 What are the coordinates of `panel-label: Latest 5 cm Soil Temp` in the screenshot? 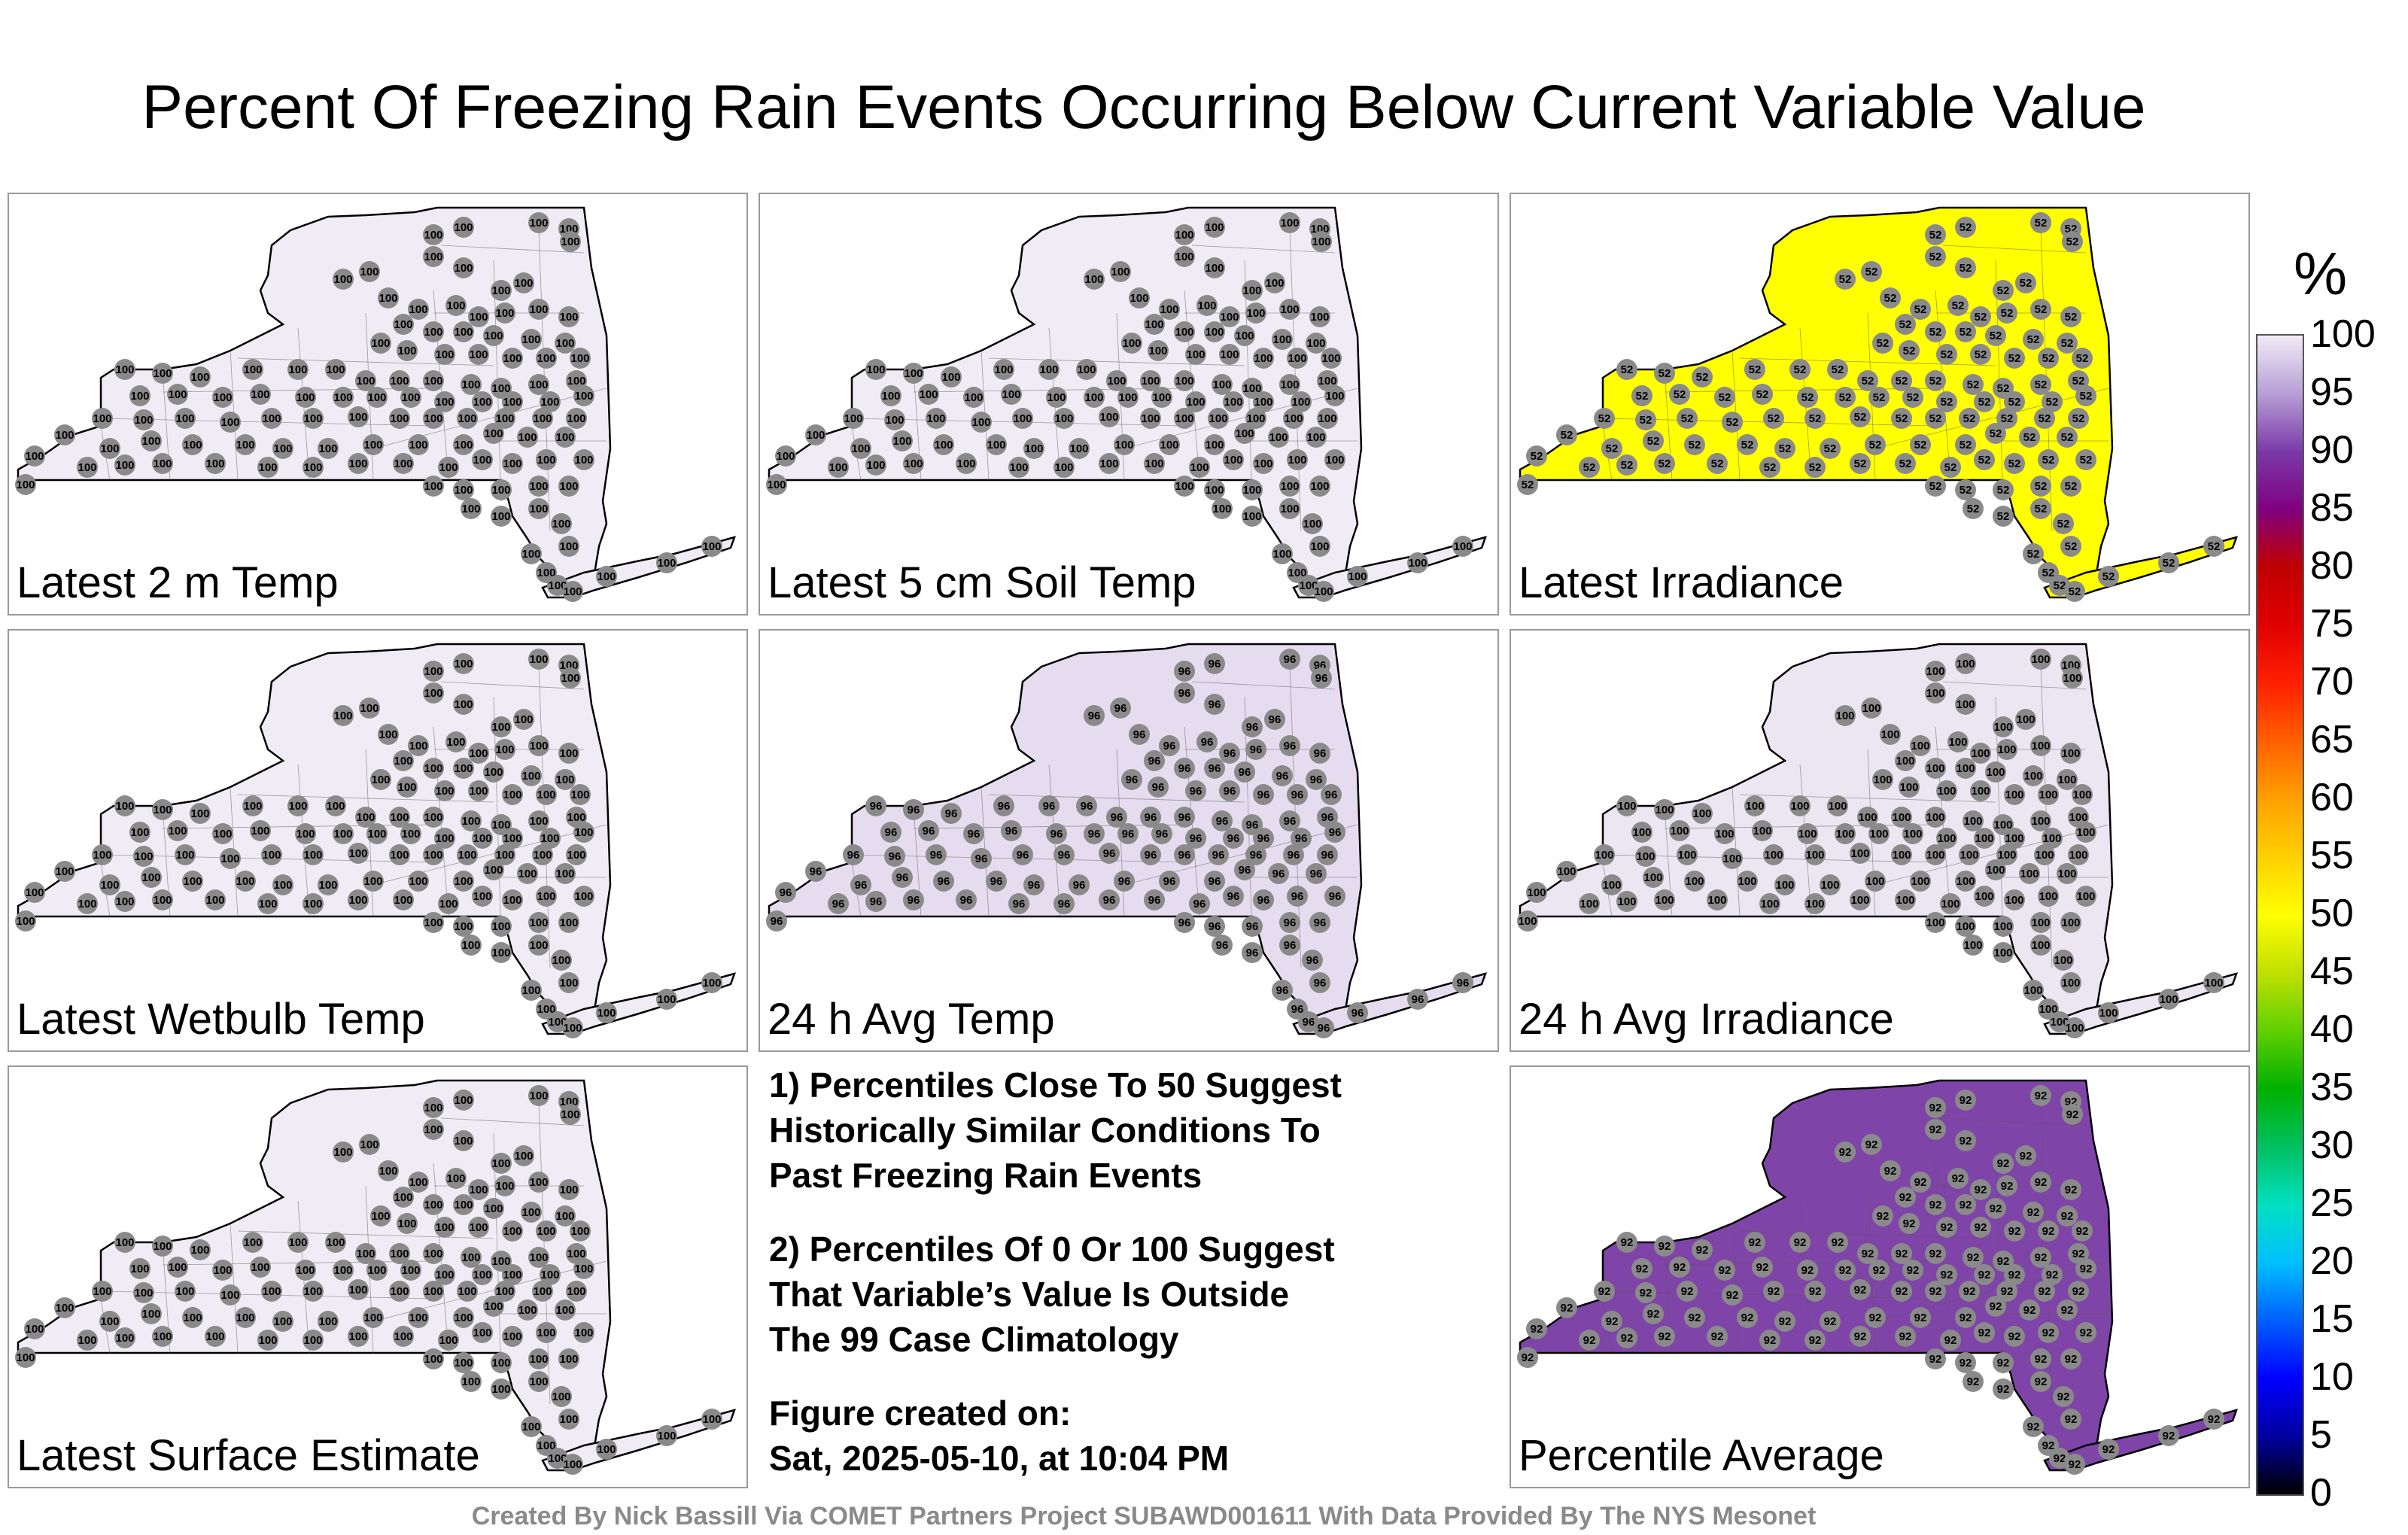 It's located at (982, 582).